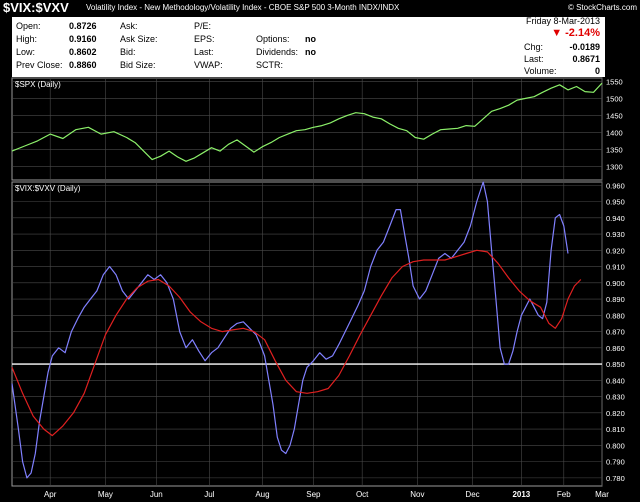 Image resolution: width=640 pixels, height=502 pixels. Describe the element at coordinates (138, 65) in the screenshot. I see `bid-size-label: Bid Size:` at that location.